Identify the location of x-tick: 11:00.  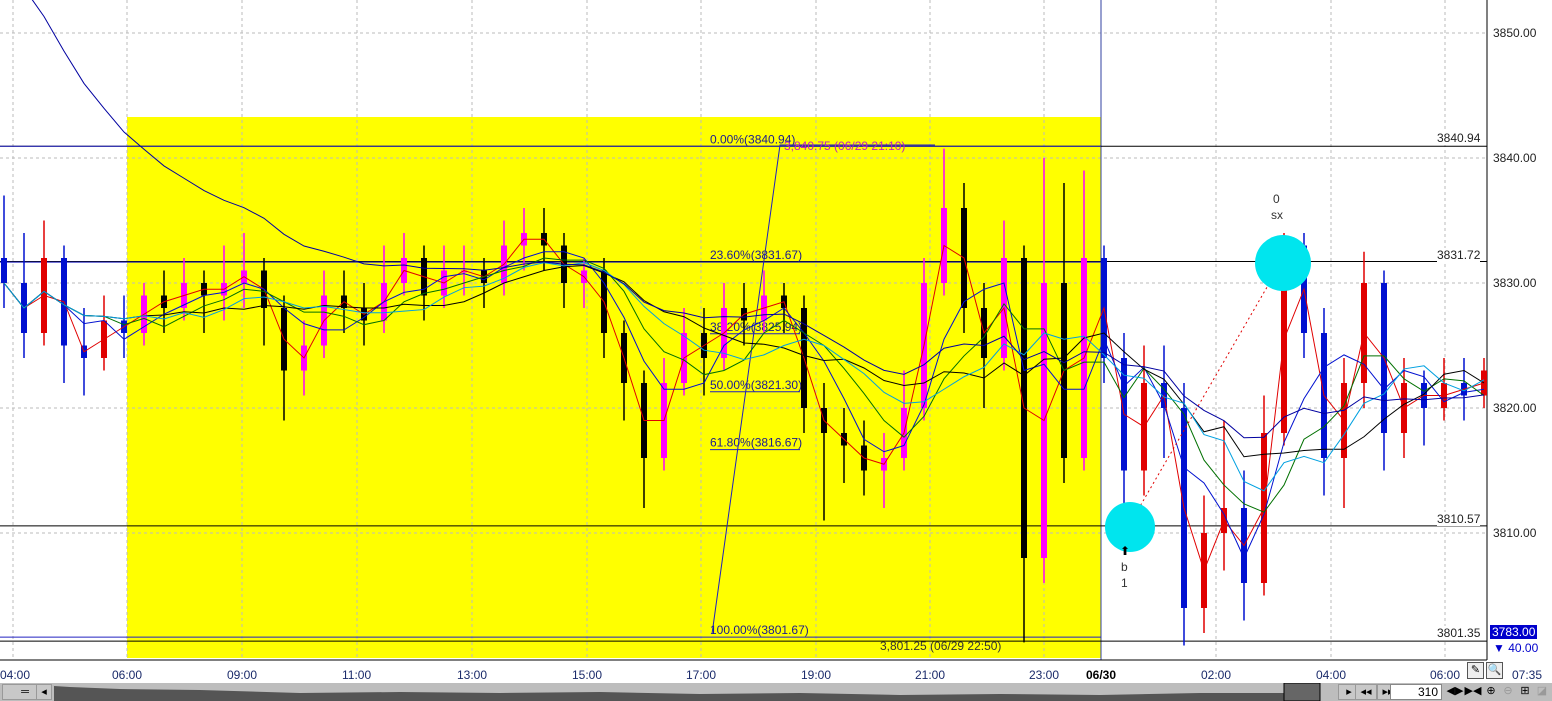
(357, 675).